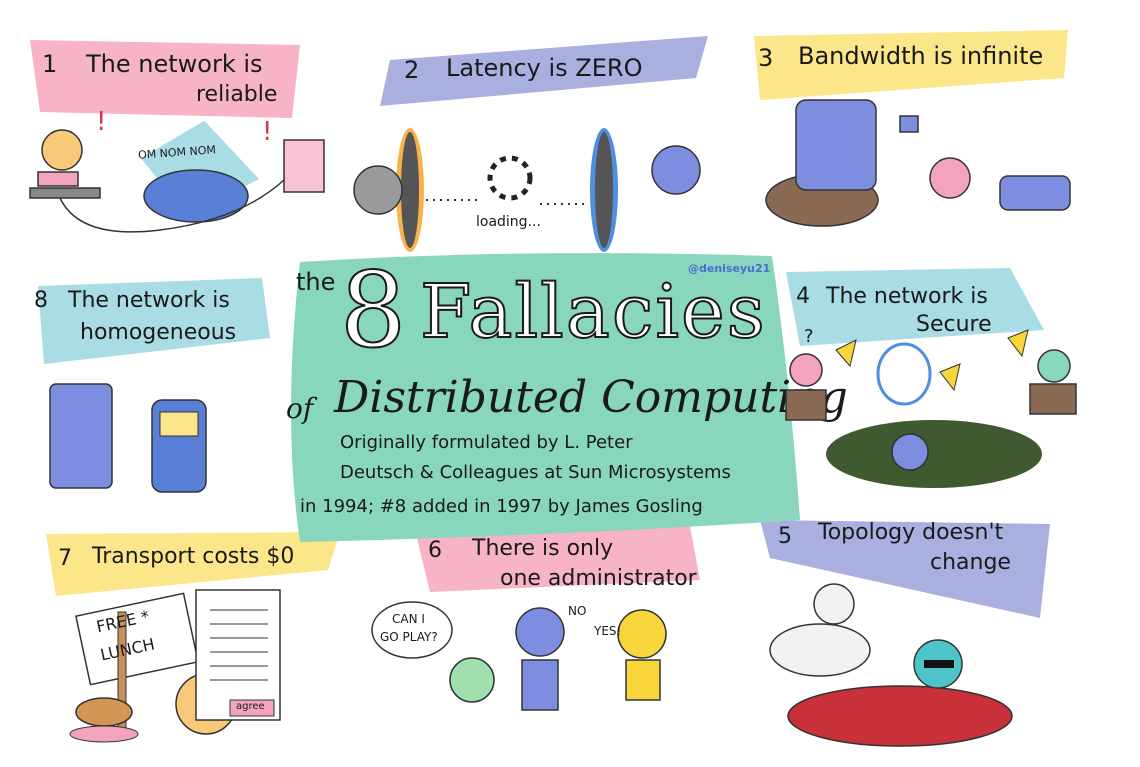  I want to click on fallacy-2-number: 2, so click(412, 70).